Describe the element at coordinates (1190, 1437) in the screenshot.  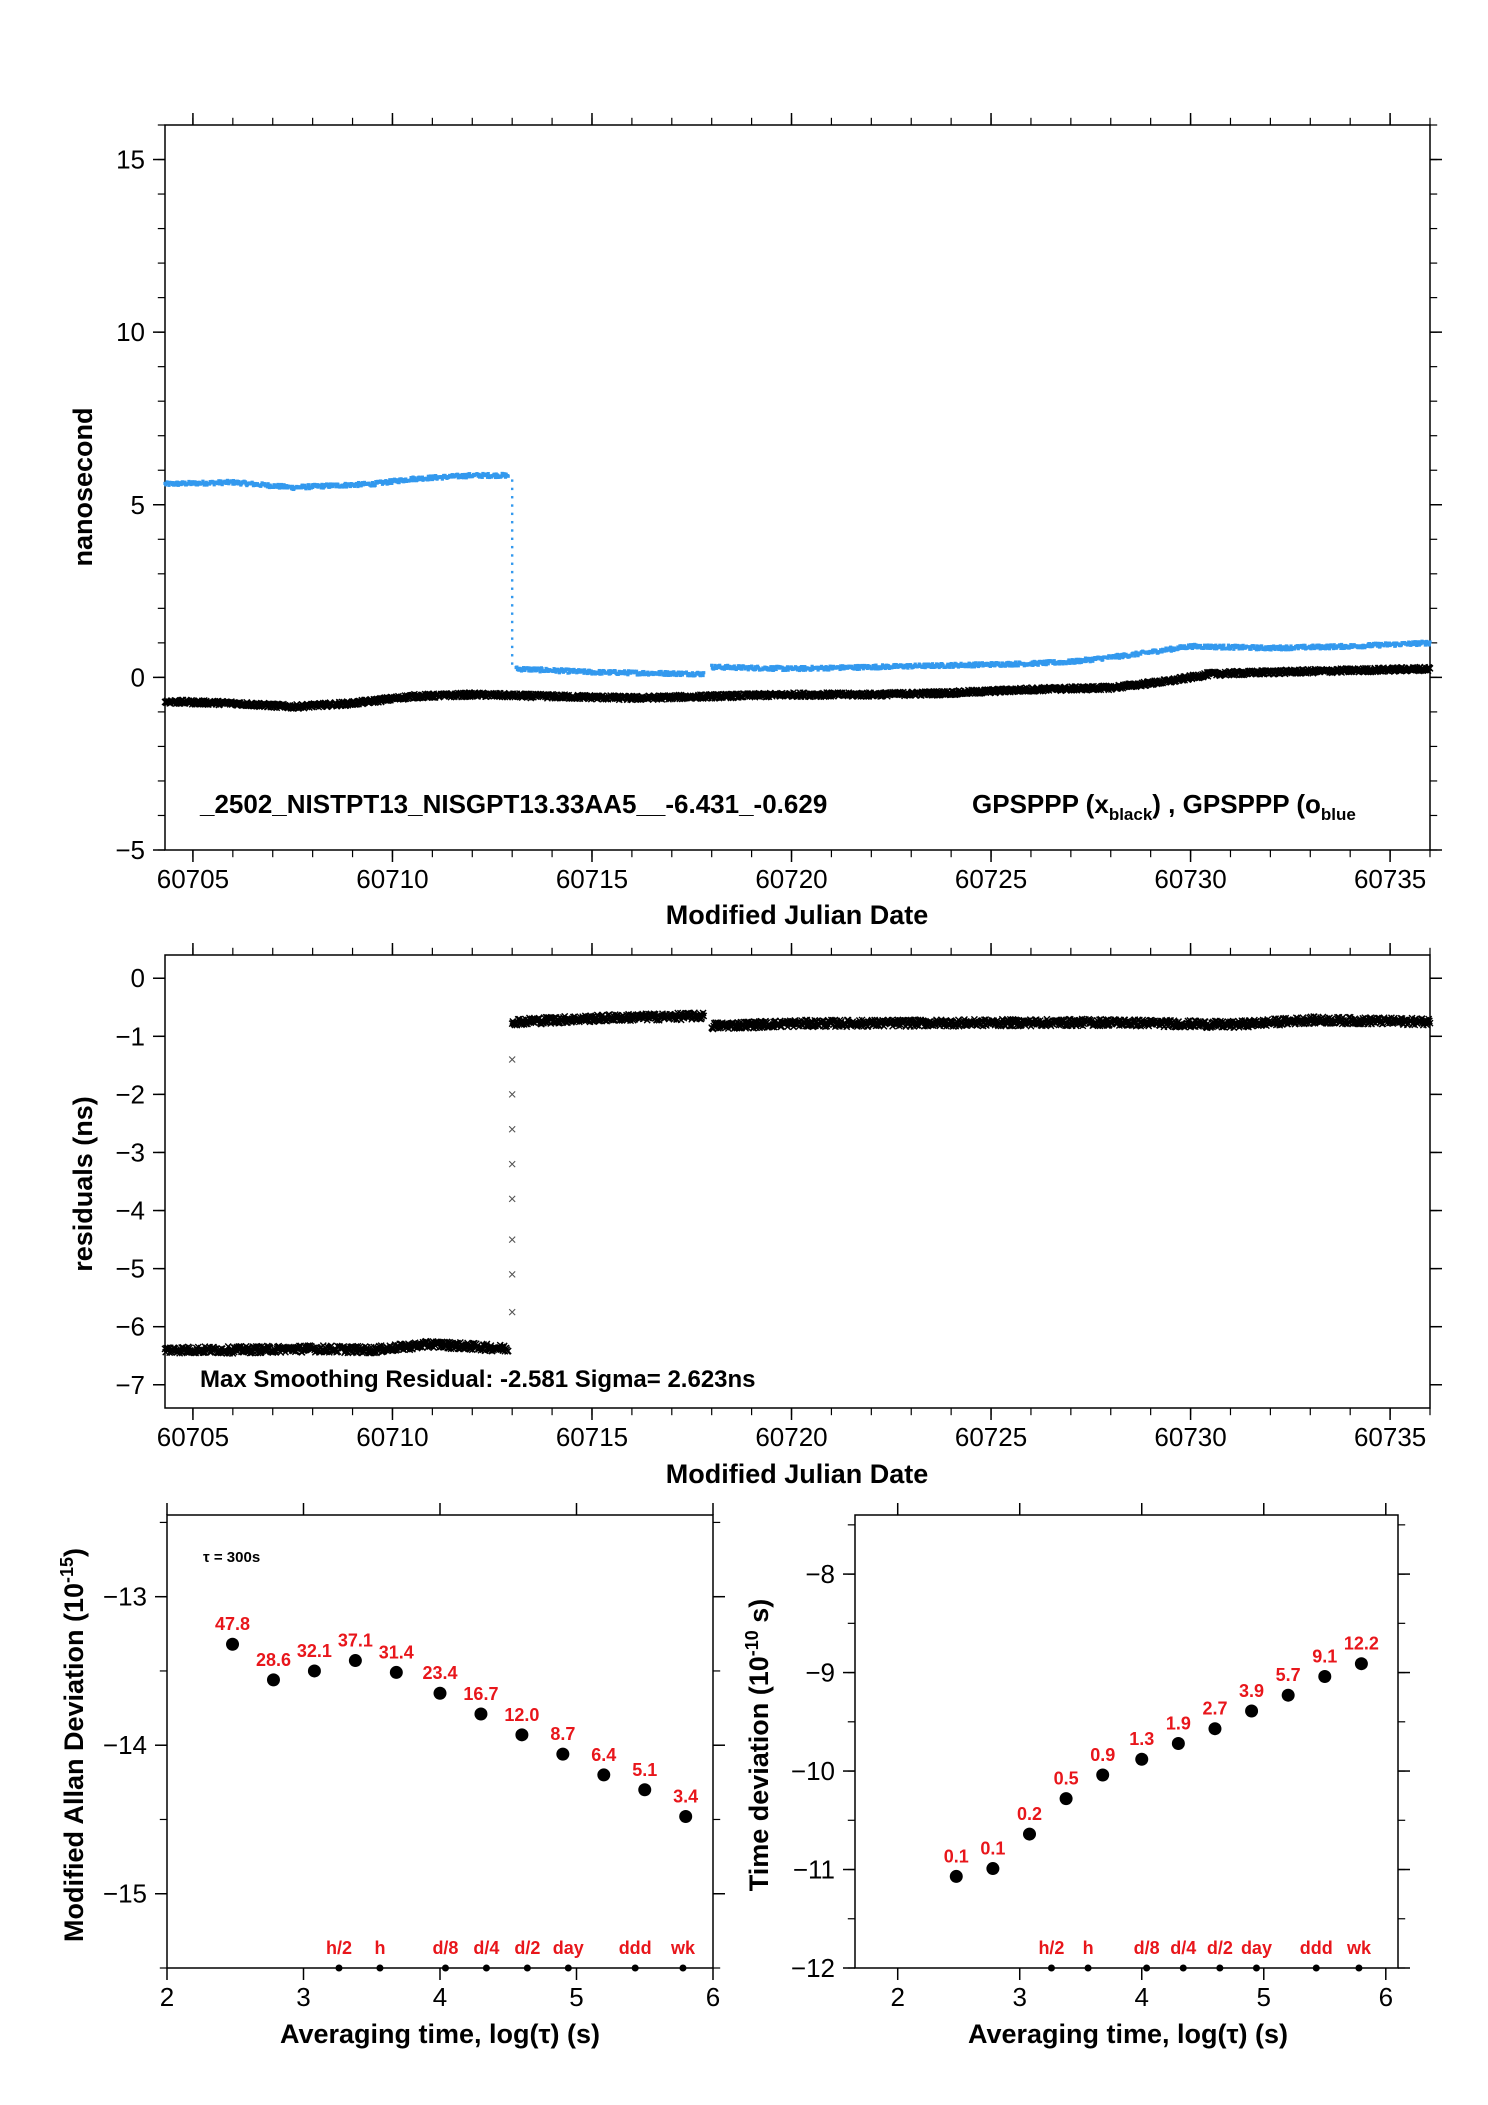
I see `x-tick-label: 60730` at that location.